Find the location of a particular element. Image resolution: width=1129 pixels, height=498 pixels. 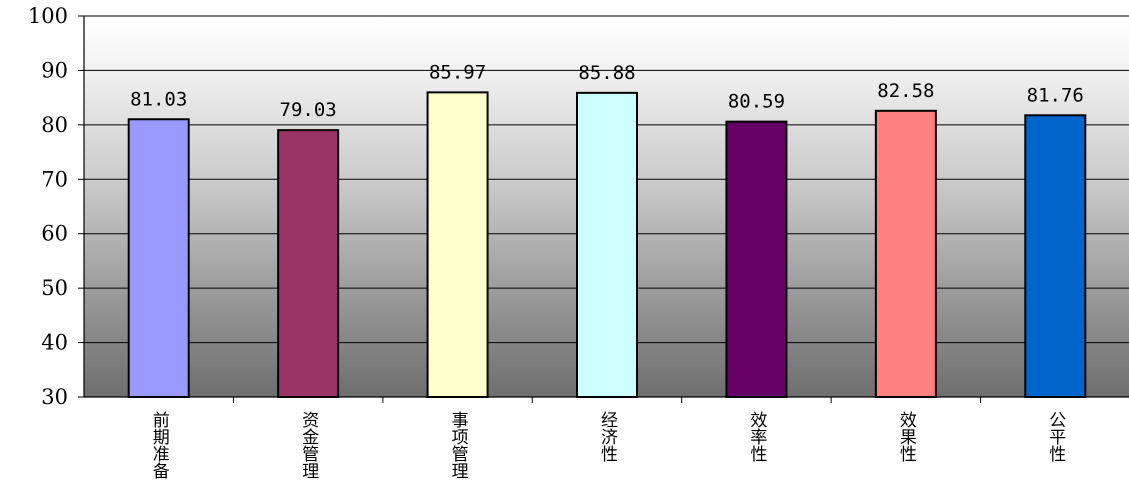

data-label: 85.88 is located at coordinates (606, 73).